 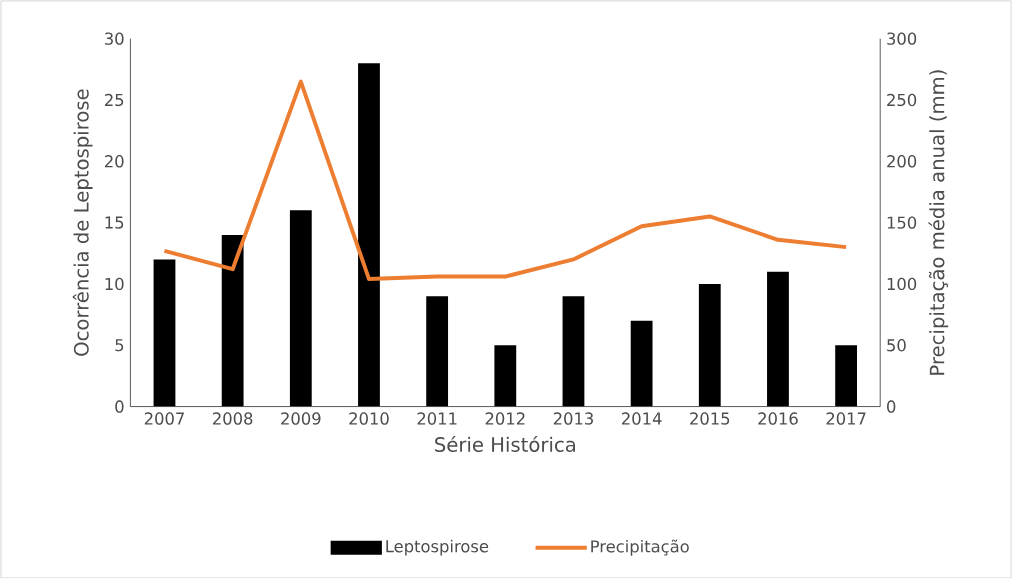 I want to click on y2-tick-label: 150, so click(x=902, y=222).